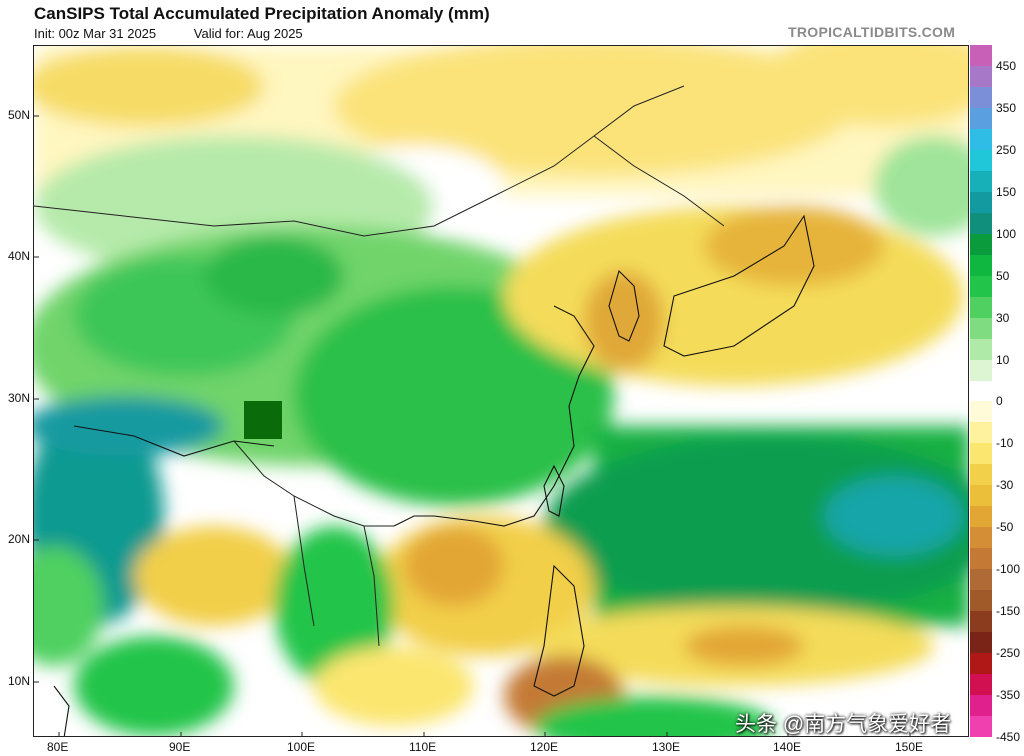 This screenshot has height=756, width=1024. Describe the element at coordinates (95, 33) in the screenshot. I see `init-time: Init: 00z Mar 31 2025` at that location.